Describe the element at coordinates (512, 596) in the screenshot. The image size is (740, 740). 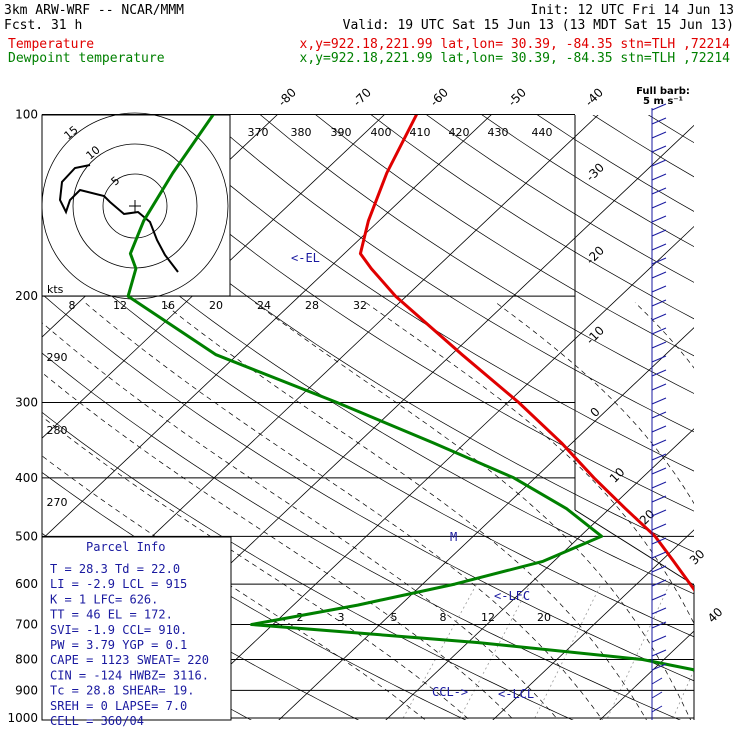
I see `level-annotation: <-LFC` at that location.